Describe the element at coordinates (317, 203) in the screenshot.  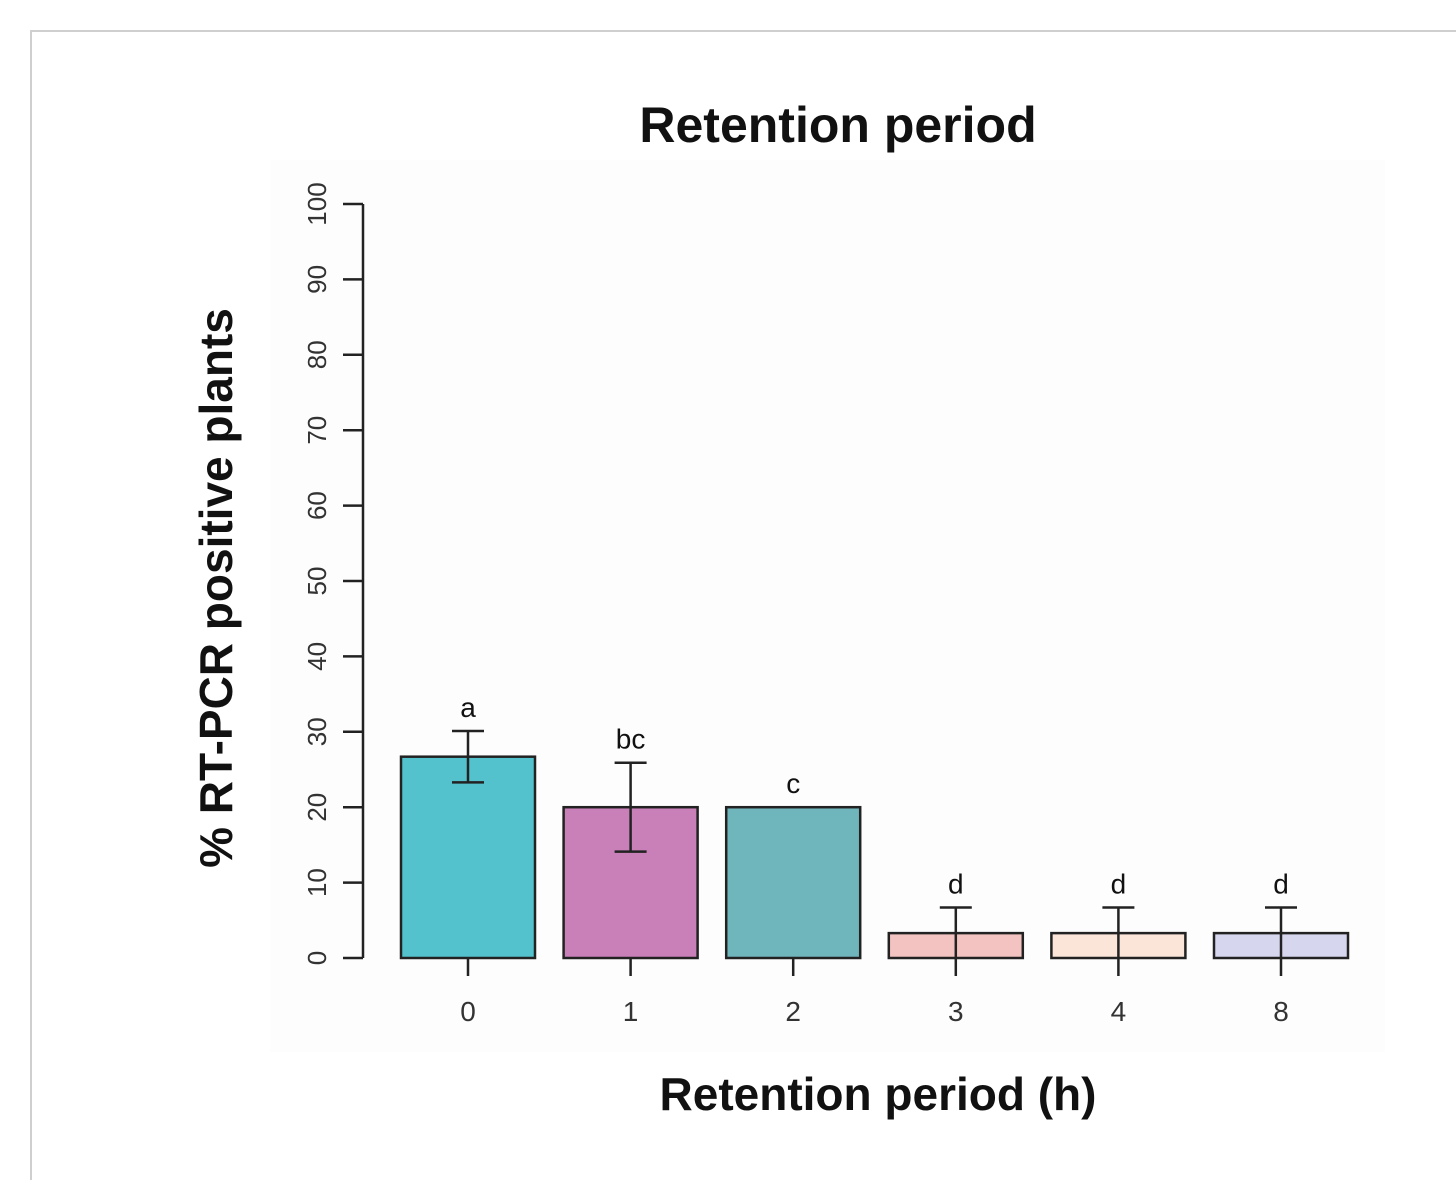
I see `y-tick-label: 100` at that location.